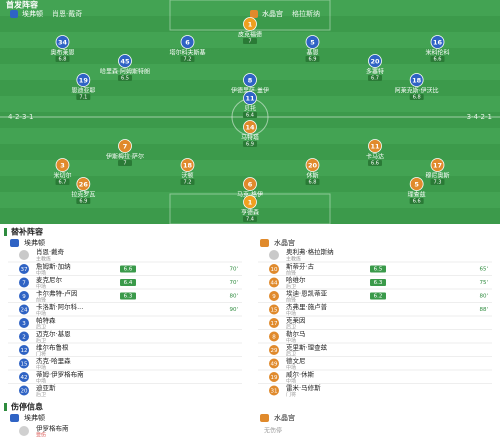 Image resolution: width=500 pixels, height=440 pixels. I want to click on injury-title: 伤停信息, so click(26, 407).